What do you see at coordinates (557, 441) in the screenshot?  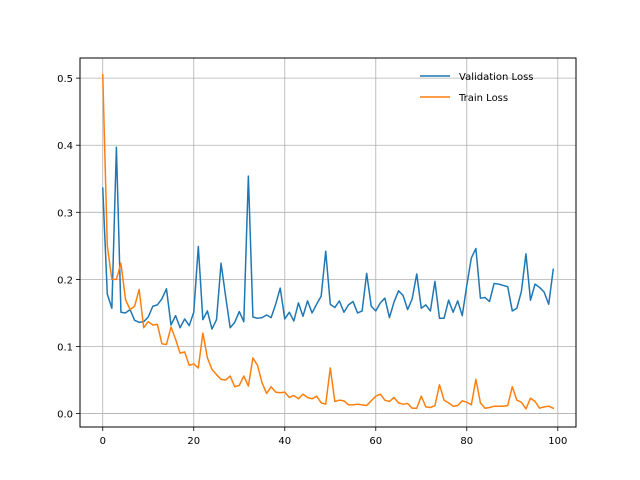 I see `x-tick-label: 100` at bounding box center [557, 441].